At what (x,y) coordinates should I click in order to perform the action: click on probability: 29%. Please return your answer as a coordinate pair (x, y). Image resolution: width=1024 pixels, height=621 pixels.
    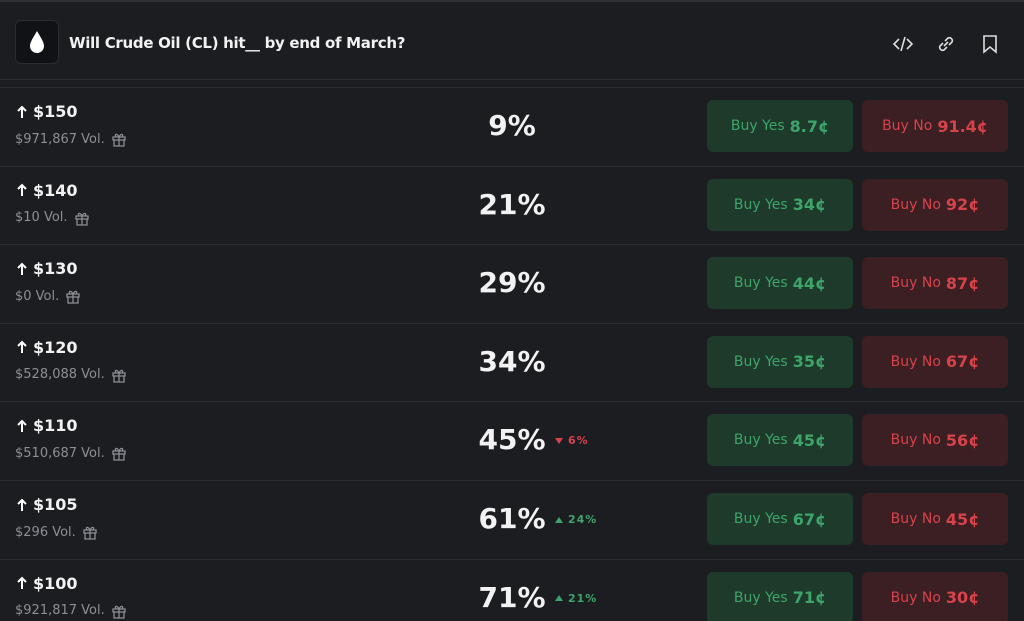
    Looking at the image, I should click on (512, 283).